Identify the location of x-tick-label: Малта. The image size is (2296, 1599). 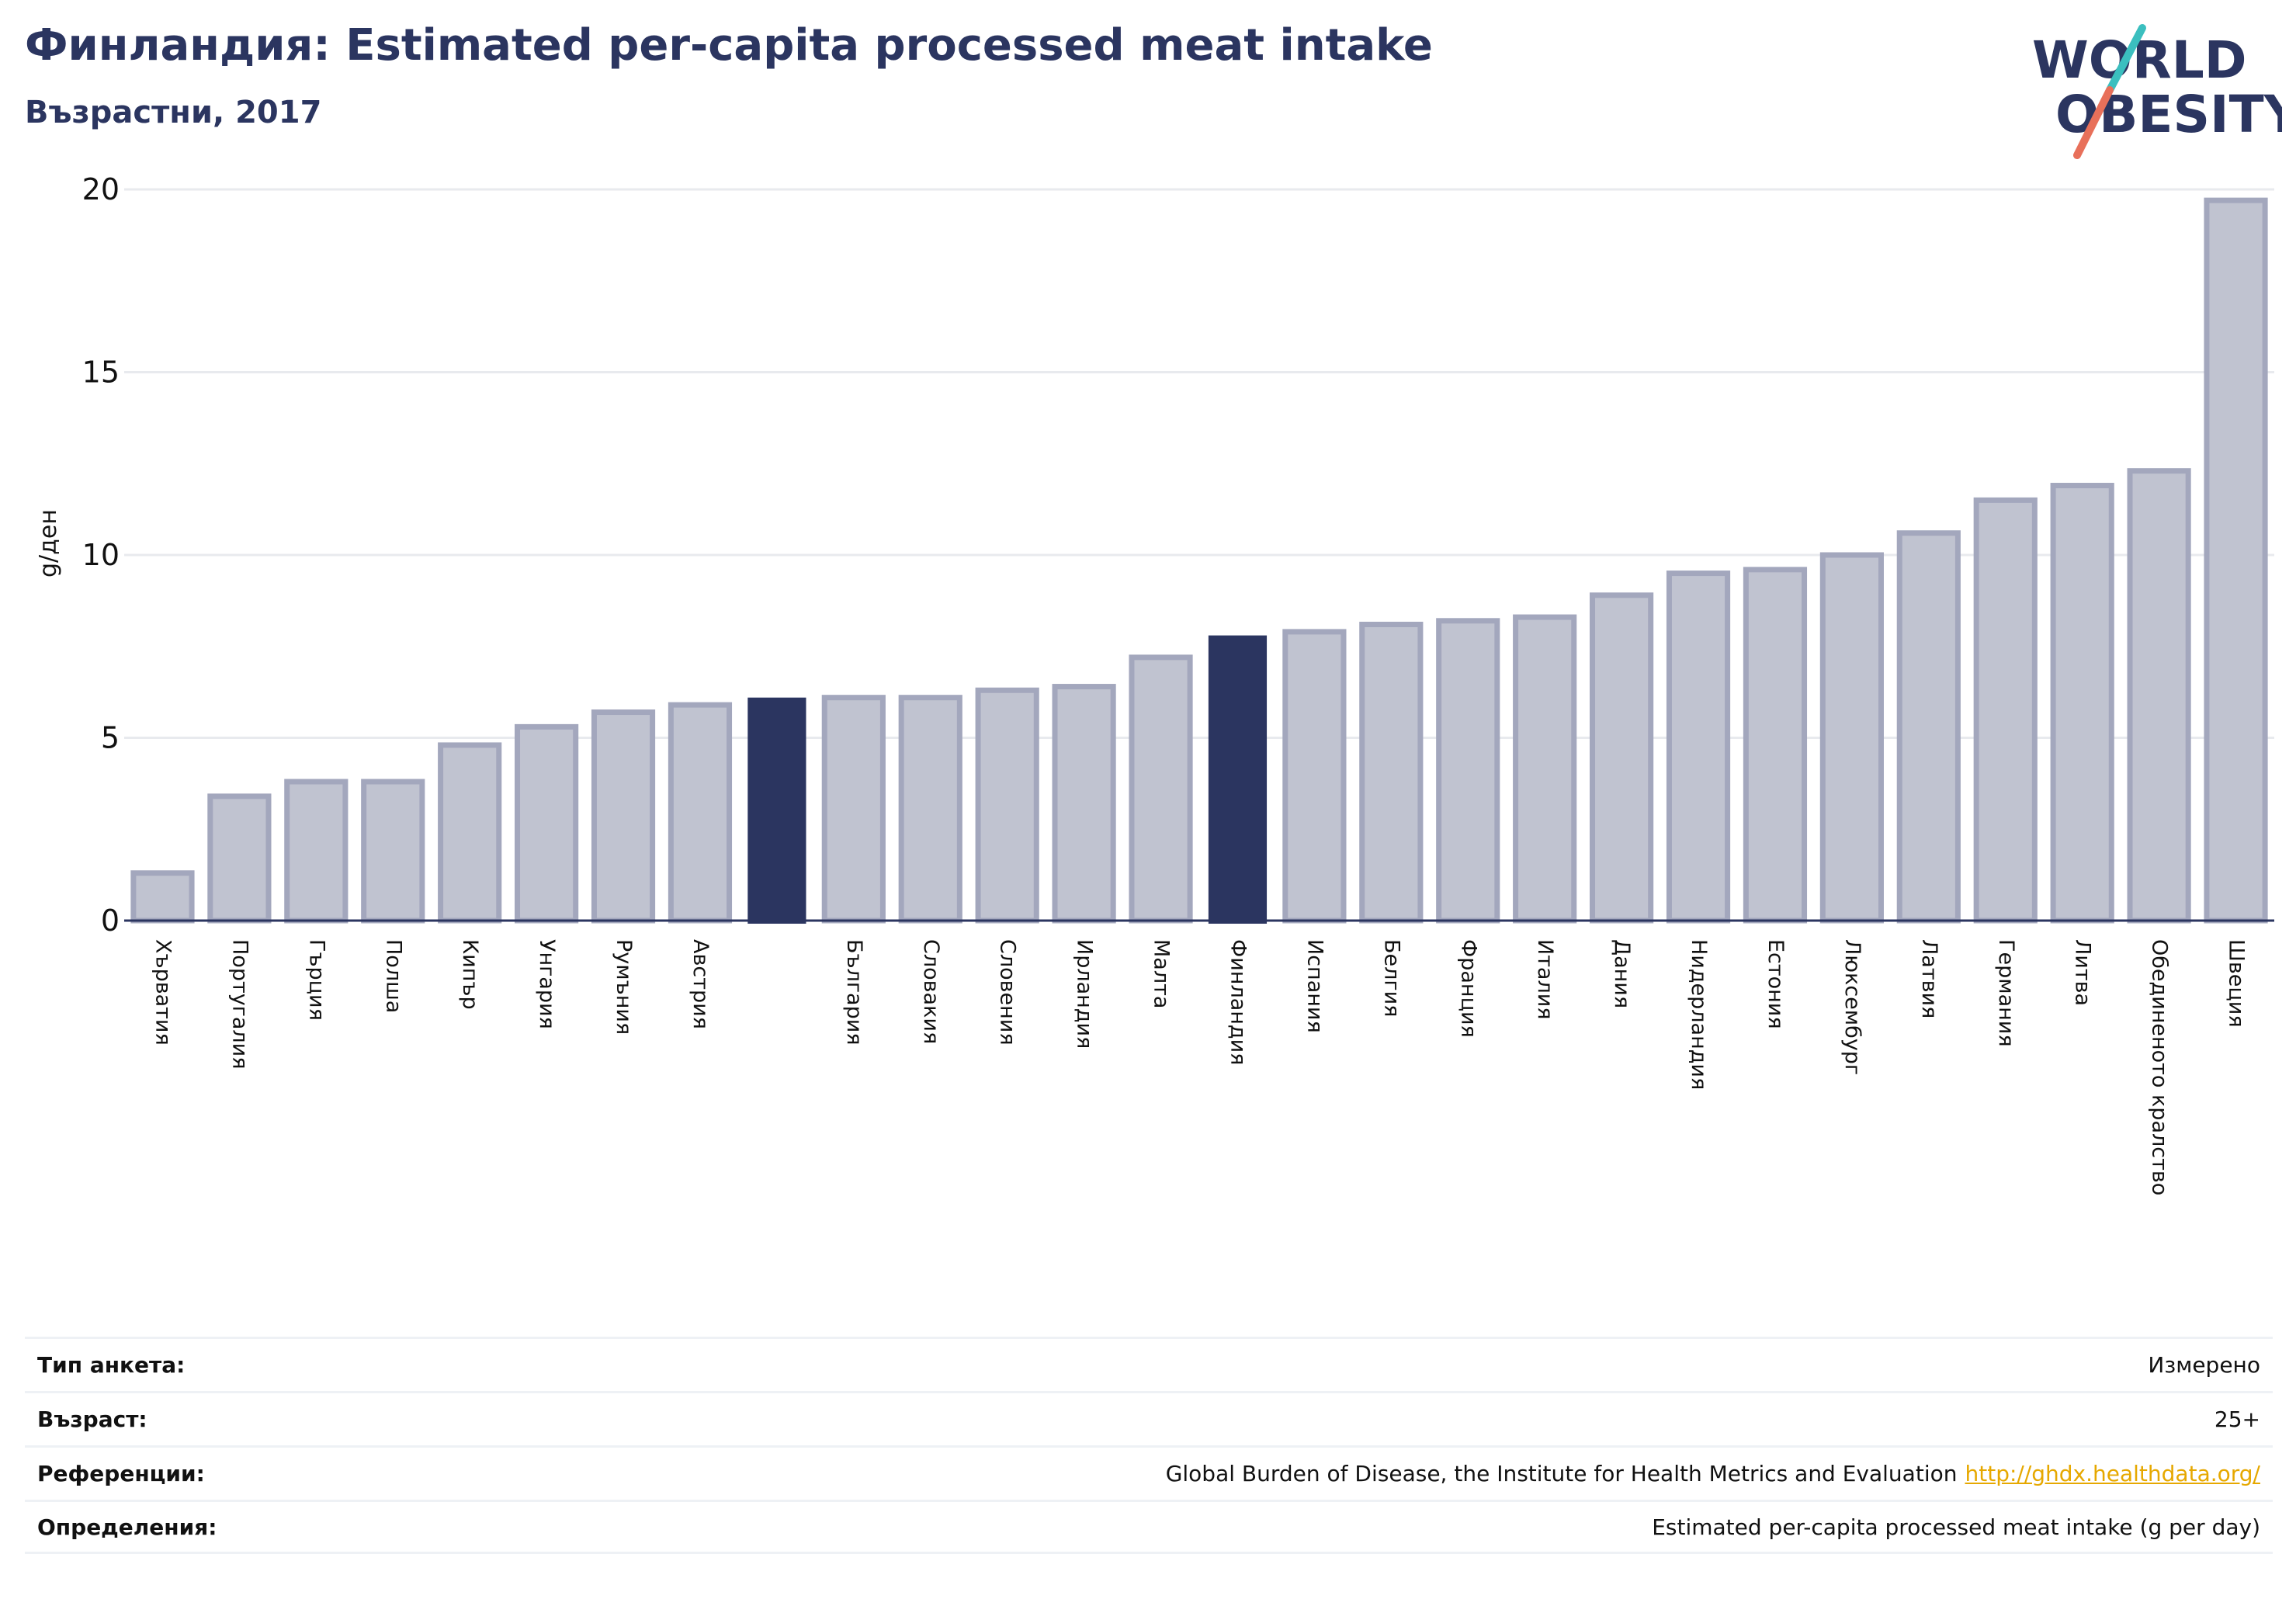
(1162, 973).